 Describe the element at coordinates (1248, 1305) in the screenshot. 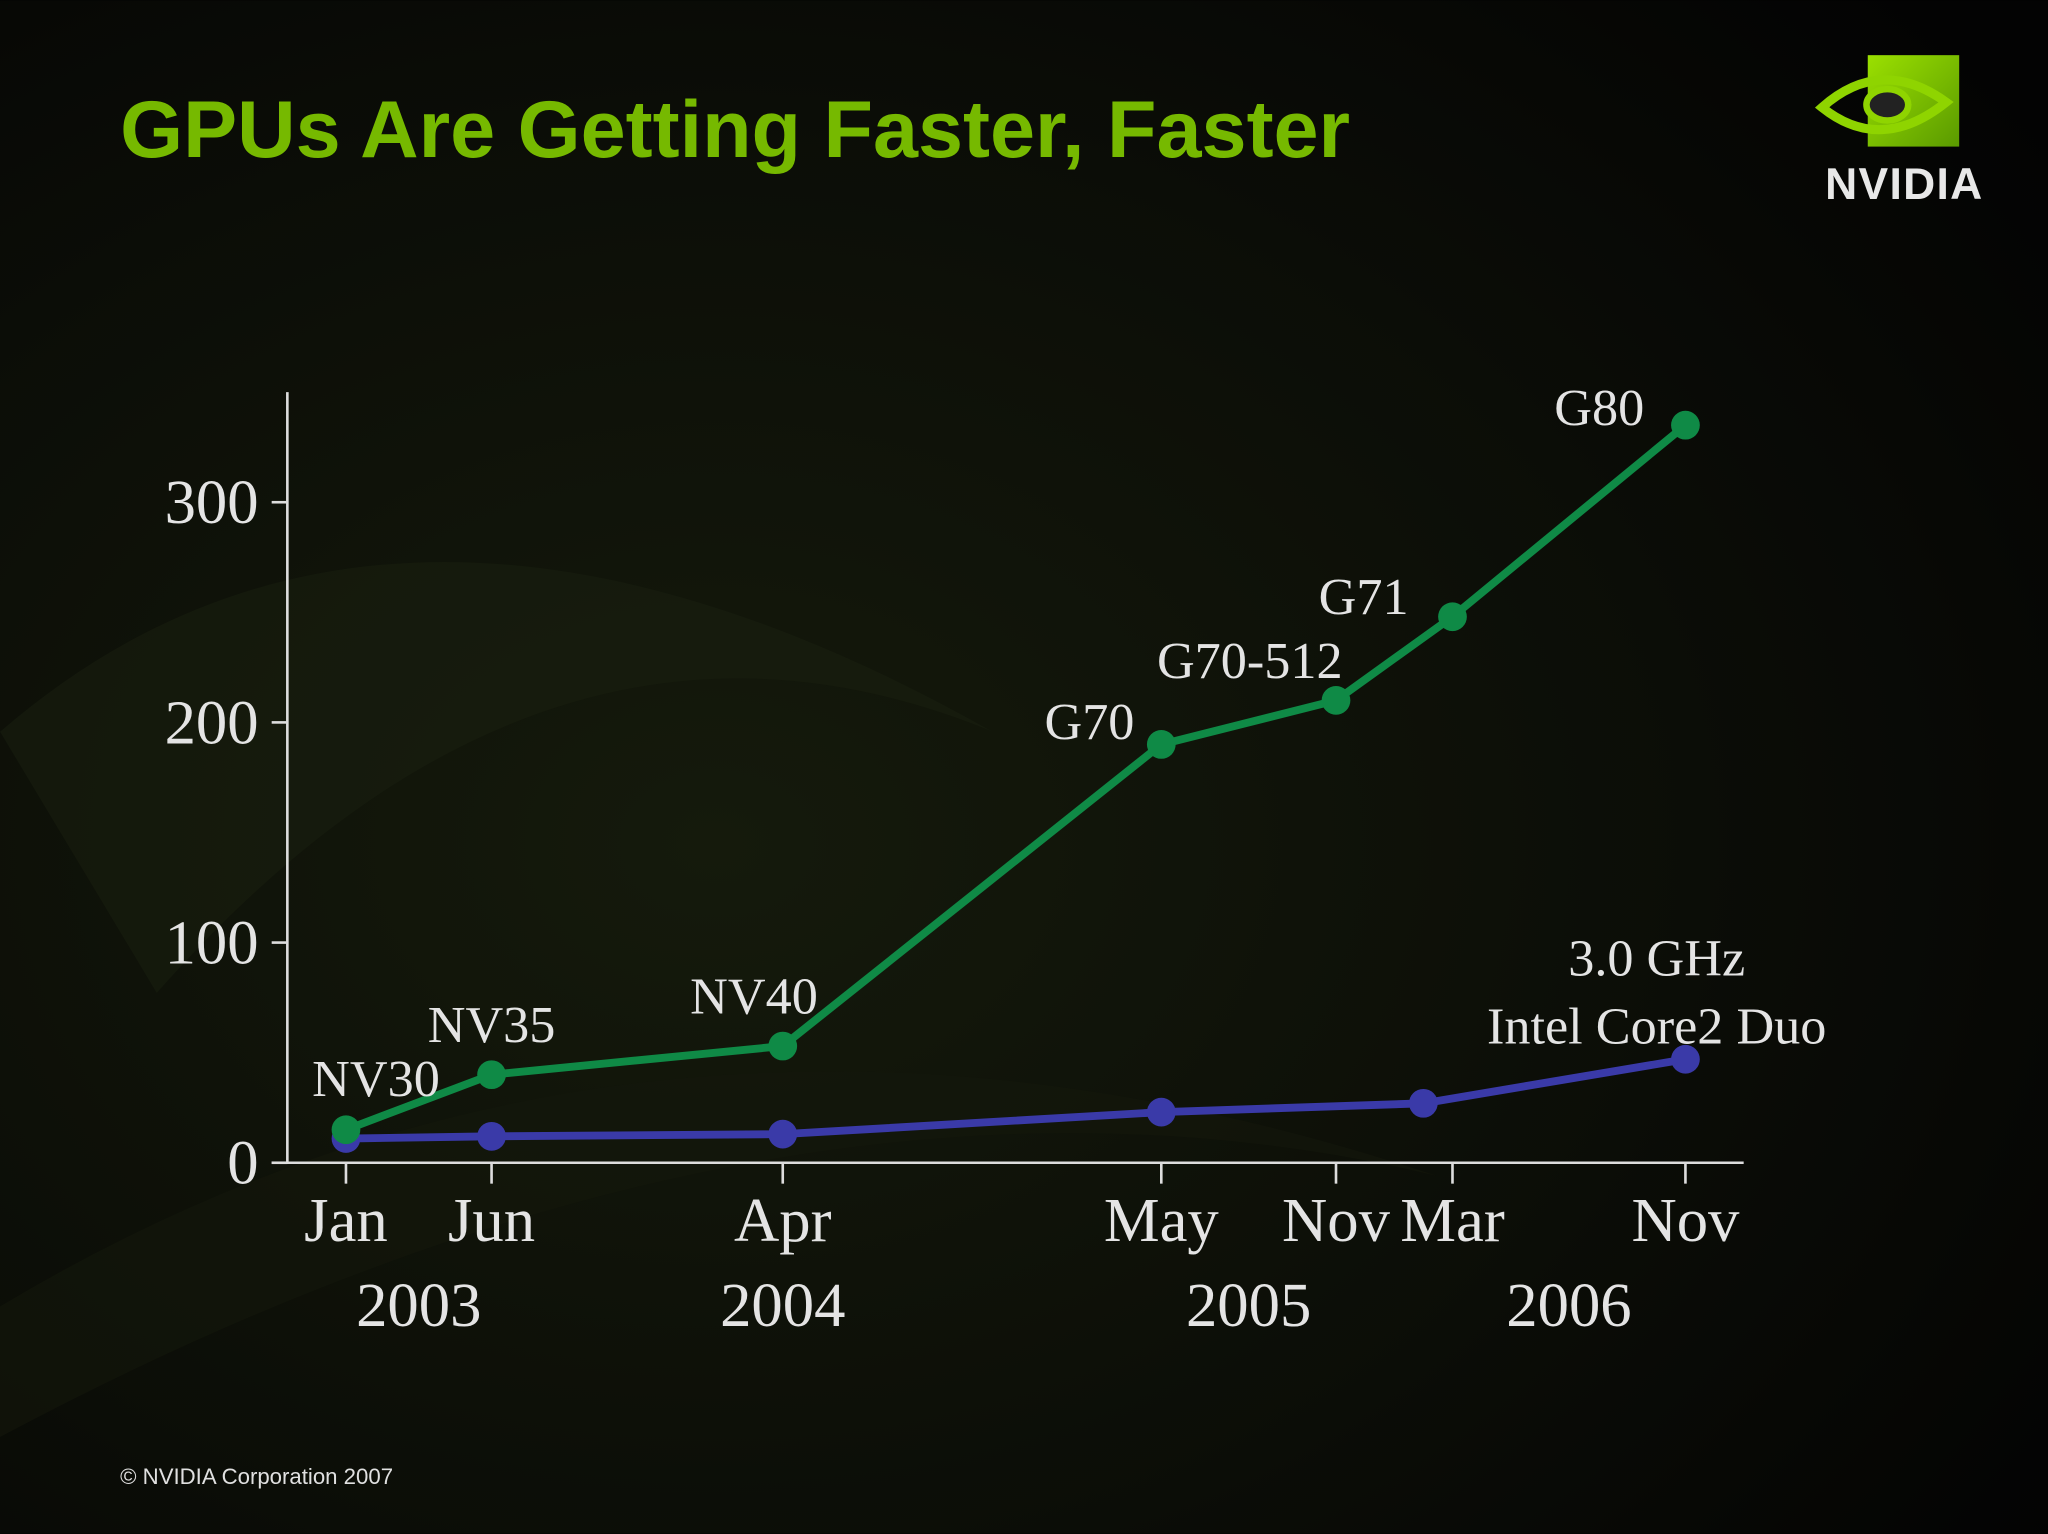

I see `year-label: 2005` at that location.